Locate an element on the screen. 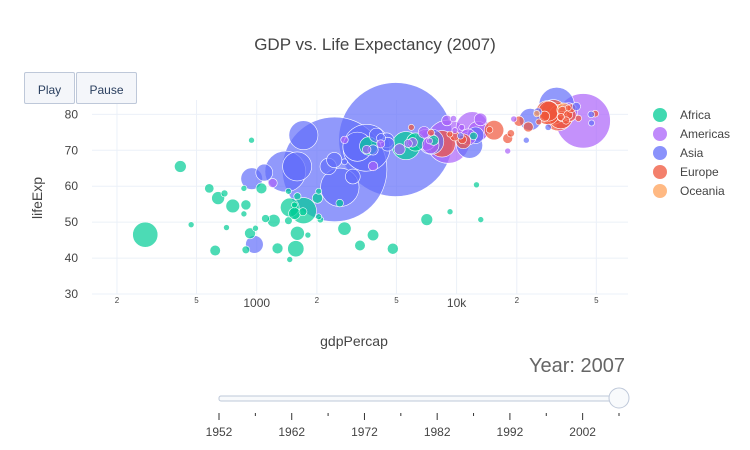 This screenshot has height=450, width=750. legend: Africa Americas Asia Europe Oceania is located at coordinates (691, 153).